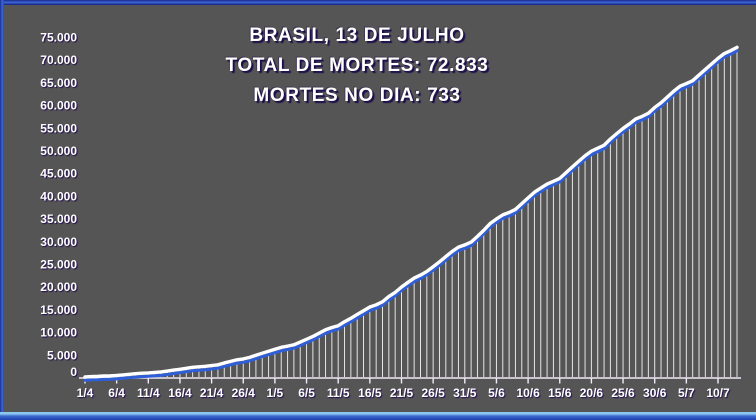  What do you see at coordinates (85, 393) in the screenshot?
I see `x-tick-label: 1/4` at bounding box center [85, 393].